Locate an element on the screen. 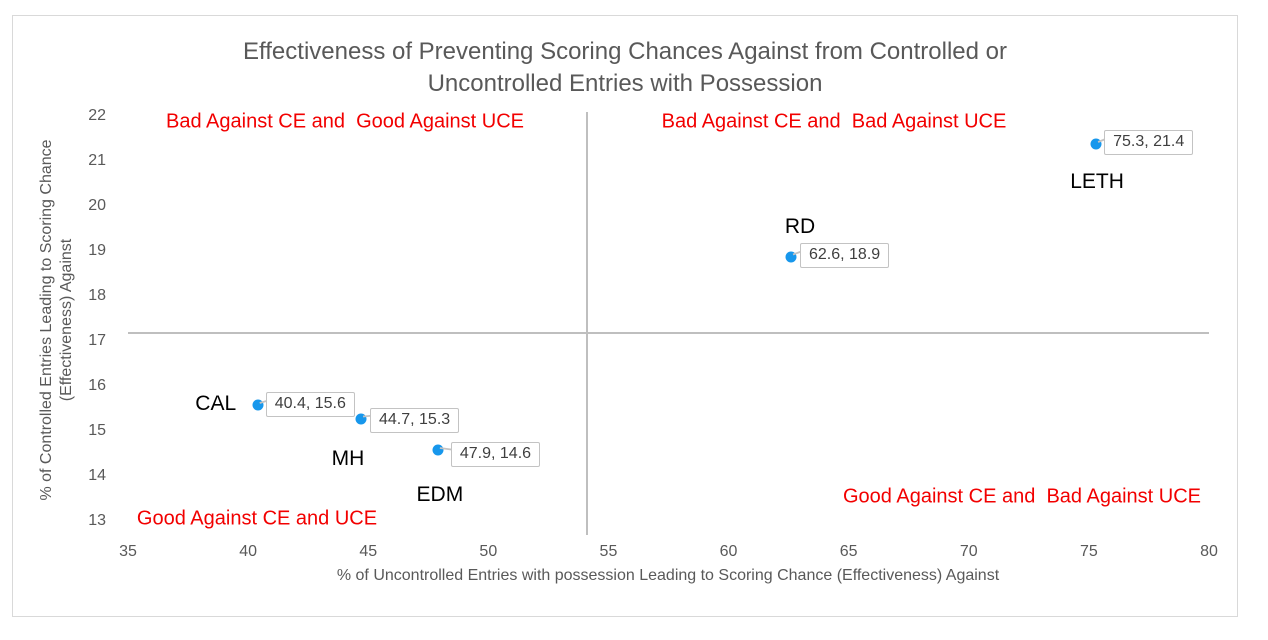 The width and height of the screenshot is (1268, 640). x-tick-label: 75 is located at coordinates (1088, 551).